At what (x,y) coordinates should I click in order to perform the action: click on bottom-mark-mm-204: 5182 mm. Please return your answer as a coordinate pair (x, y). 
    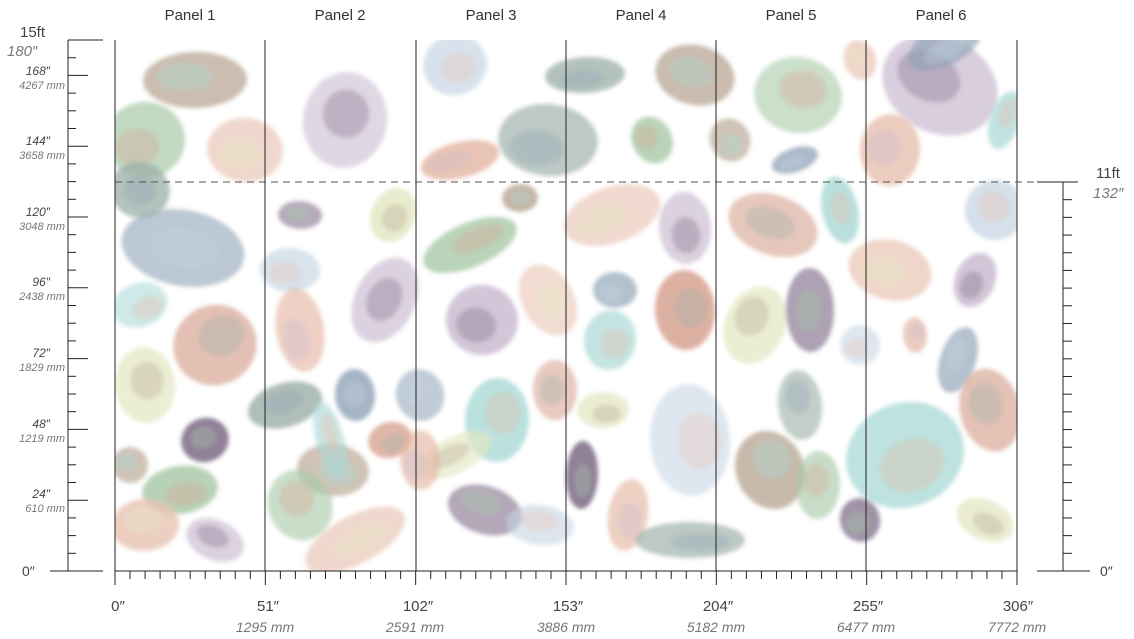
    Looking at the image, I should click on (716, 627).